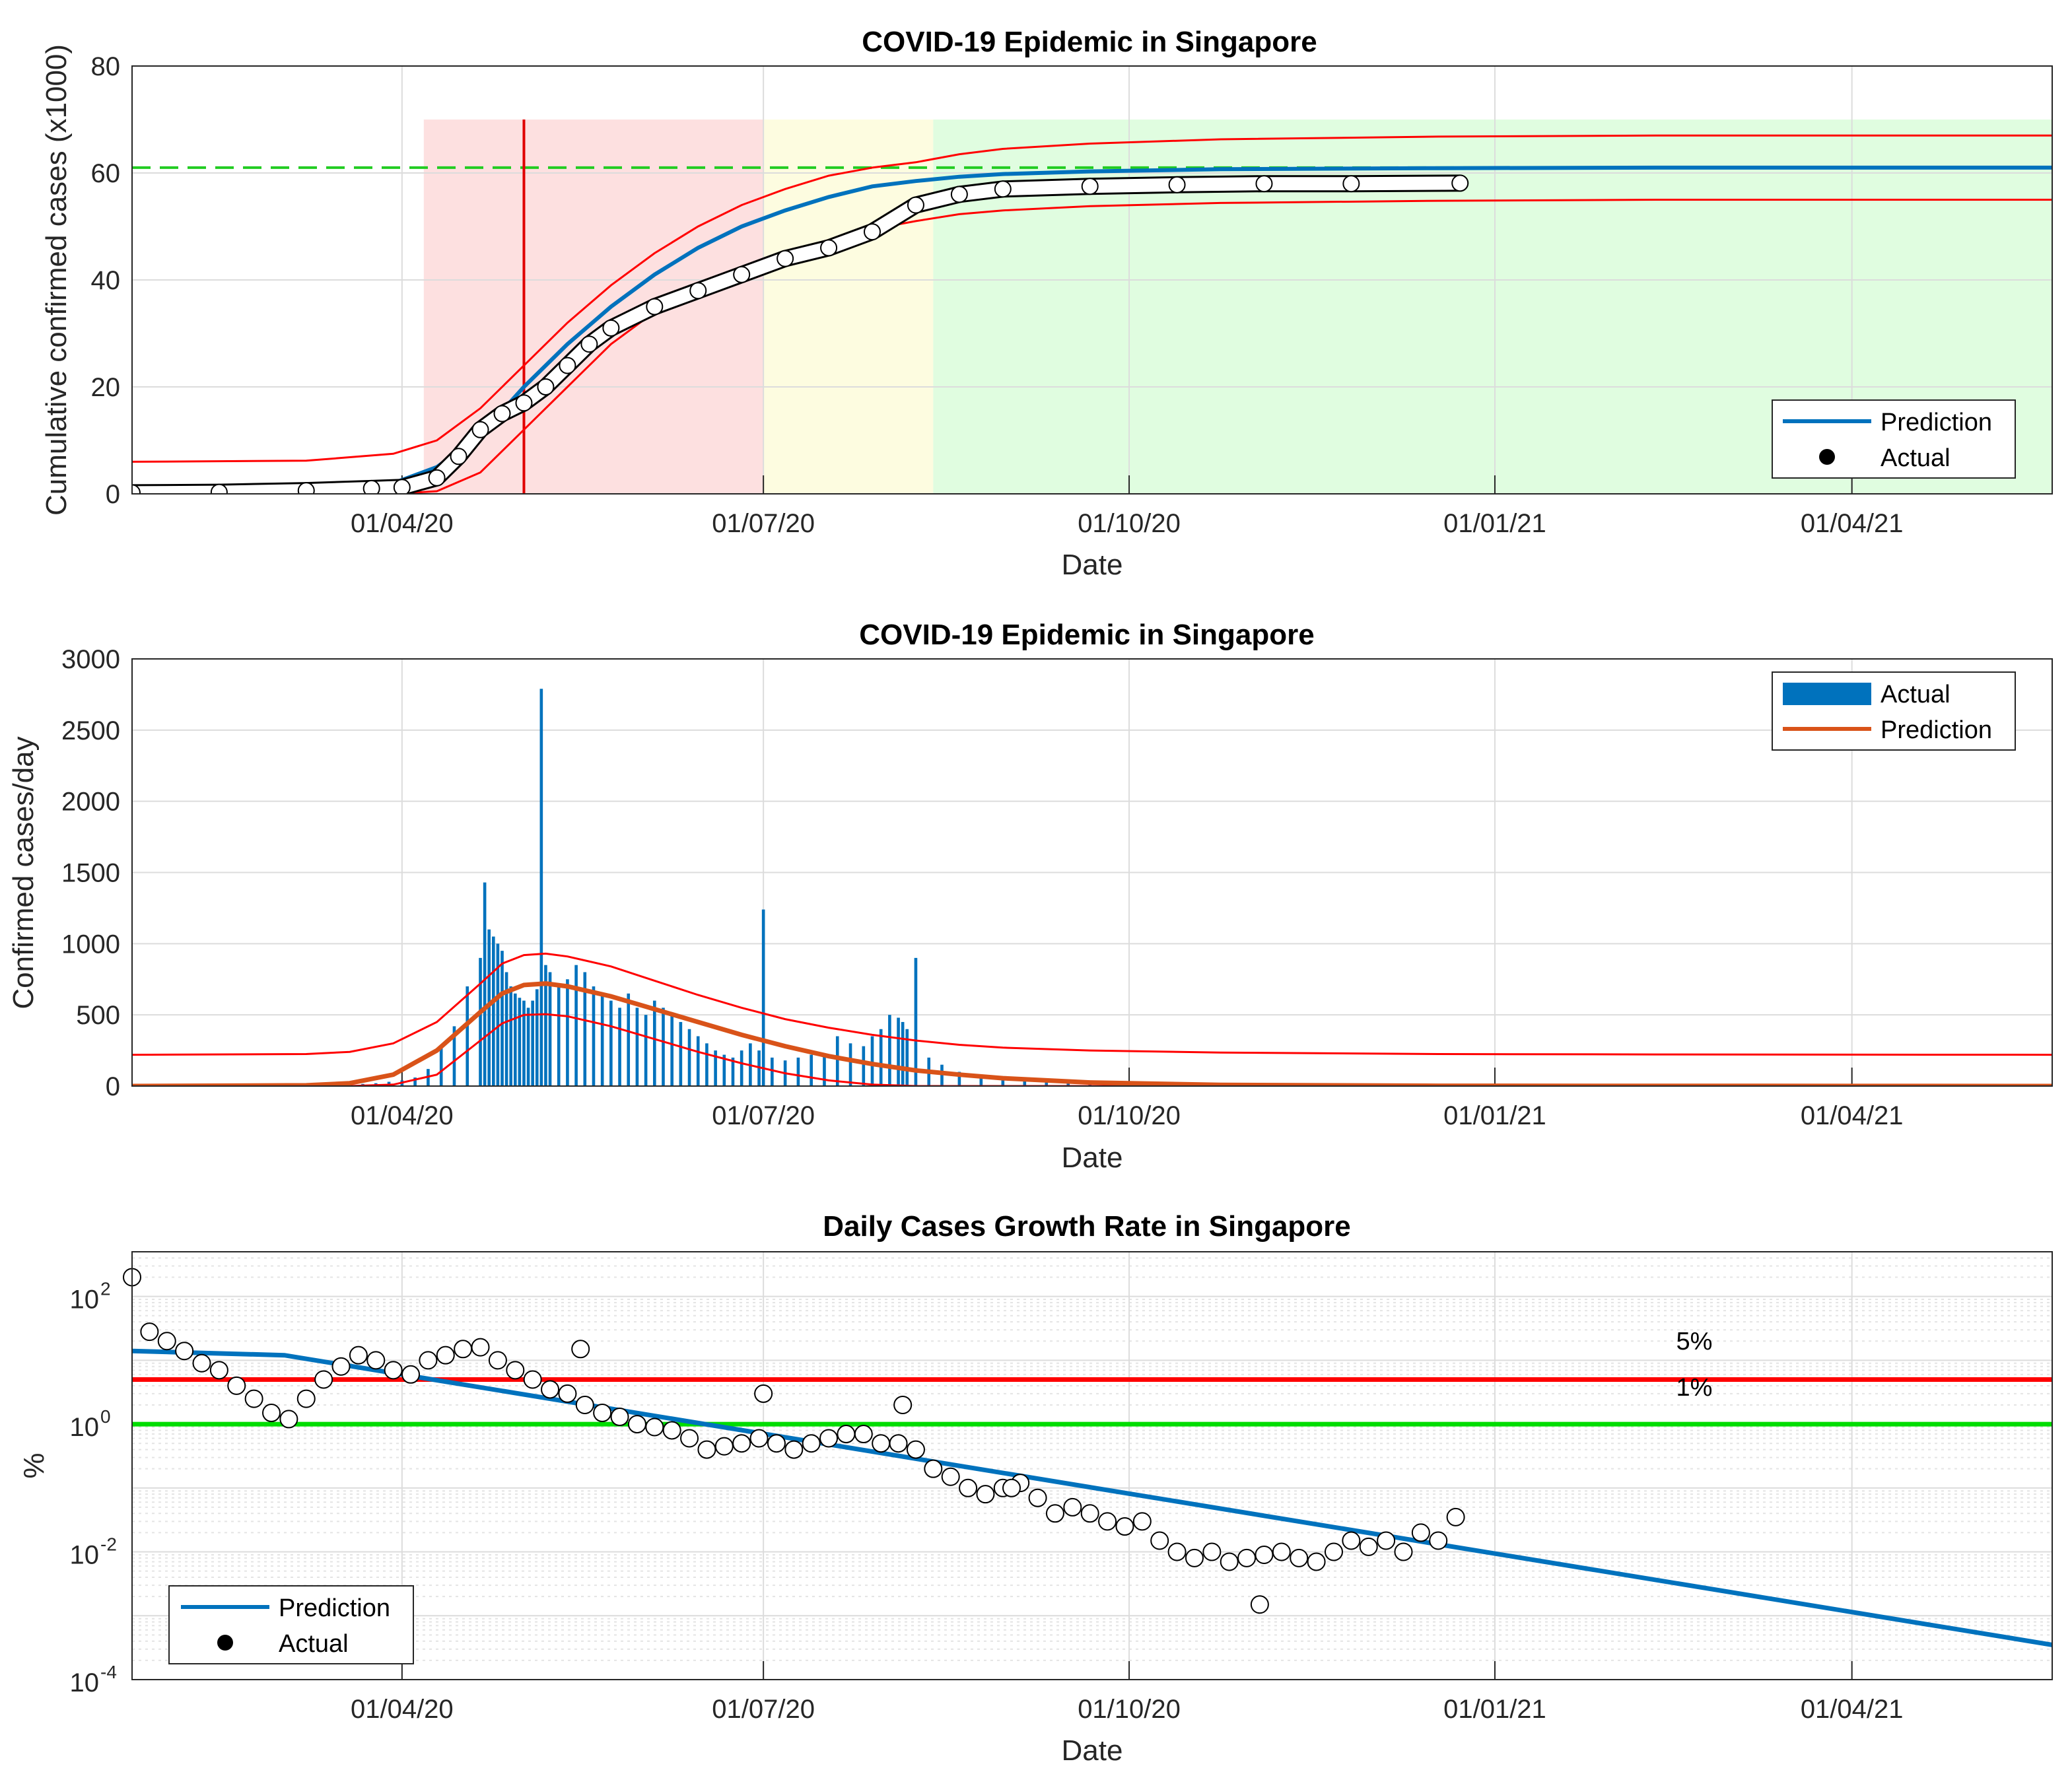 The image size is (2072, 1776). What do you see at coordinates (402, 1115) in the screenshot?
I see `x-tick-label: 01/04/20` at bounding box center [402, 1115].